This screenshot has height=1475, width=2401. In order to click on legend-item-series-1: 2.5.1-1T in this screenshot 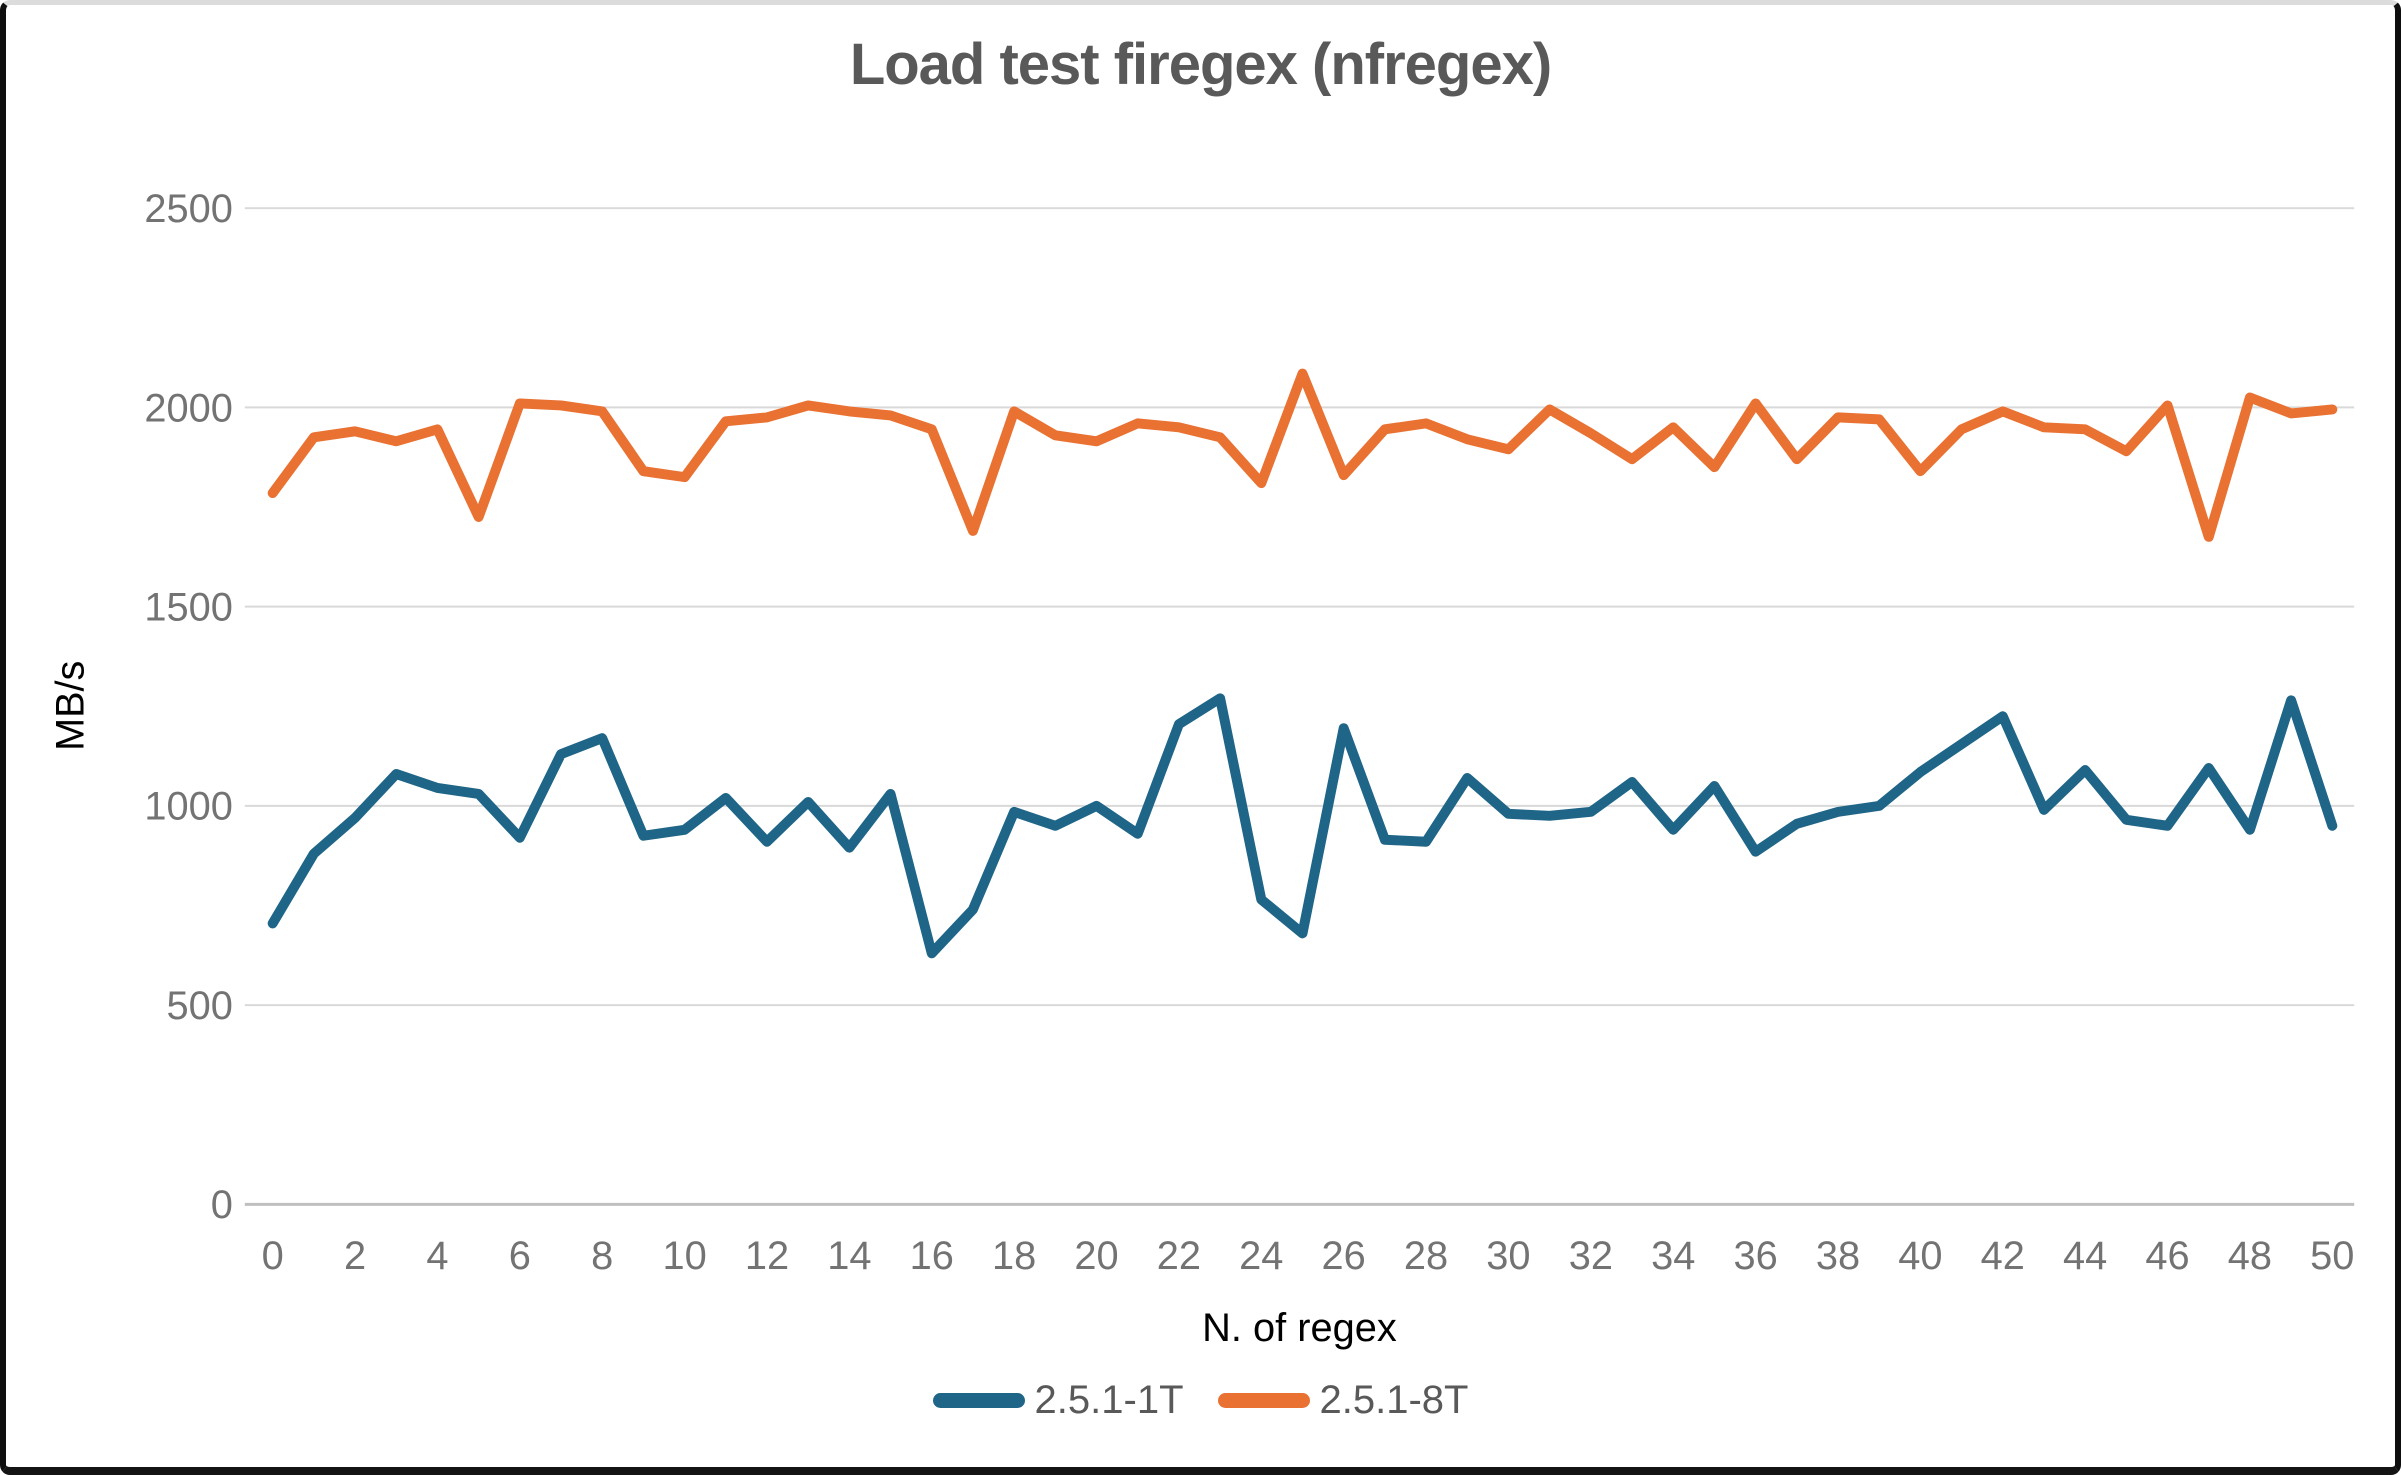, I will do `click(1058, 1400)`.